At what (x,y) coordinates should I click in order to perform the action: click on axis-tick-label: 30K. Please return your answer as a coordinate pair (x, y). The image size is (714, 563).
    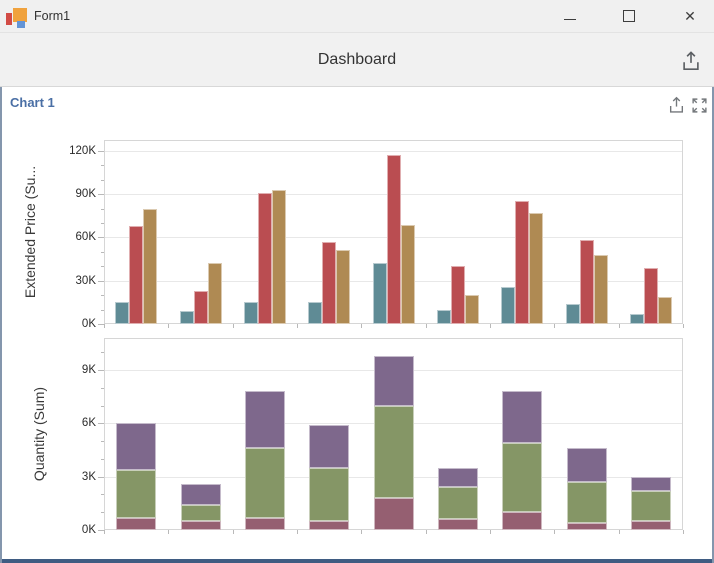
    Looking at the image, I should click on (85, 280).